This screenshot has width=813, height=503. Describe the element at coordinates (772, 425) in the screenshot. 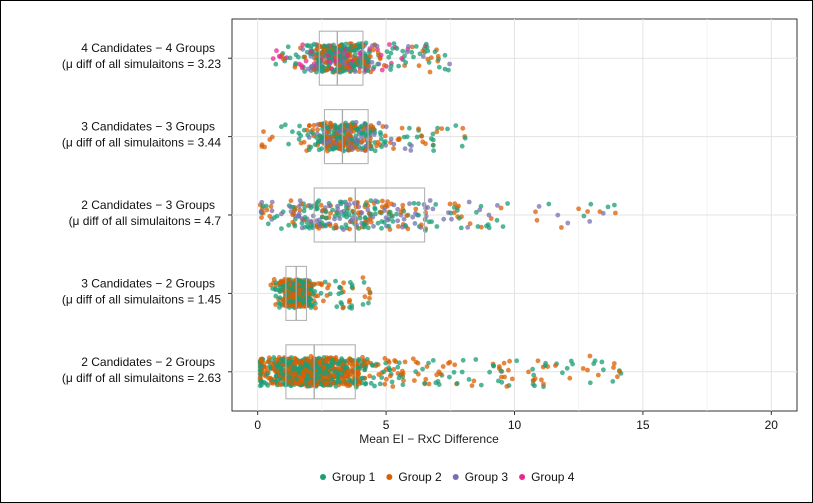

I see `x-tick-label: 20` at that location.